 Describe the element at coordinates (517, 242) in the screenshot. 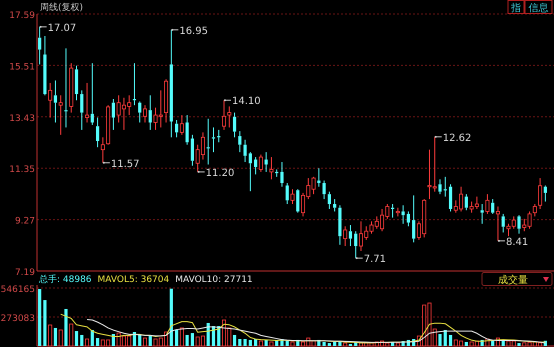

I see `annotation: 8.41` at that location.